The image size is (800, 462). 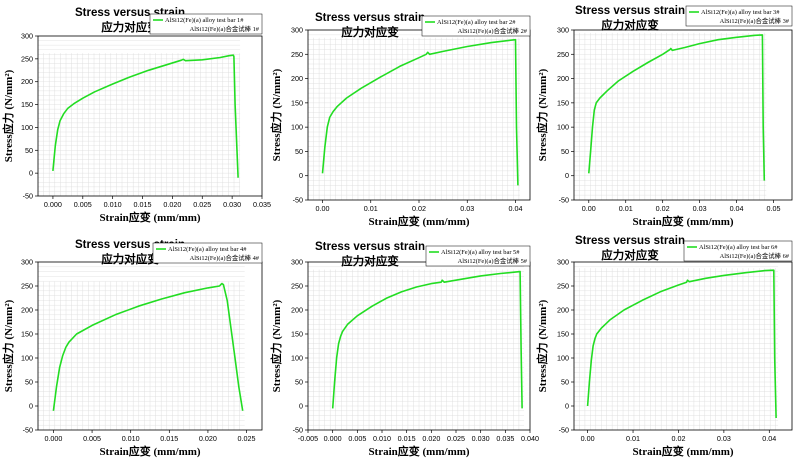 What do you see at coordinates (308, 438) in the screenshot?
I see `x-tick-label: -0.005` at bounding box center [308, 438].